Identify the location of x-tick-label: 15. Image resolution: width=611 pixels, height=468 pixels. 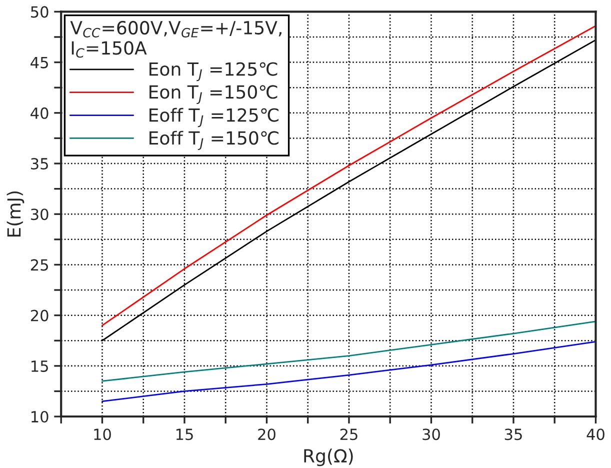
(184, 434).